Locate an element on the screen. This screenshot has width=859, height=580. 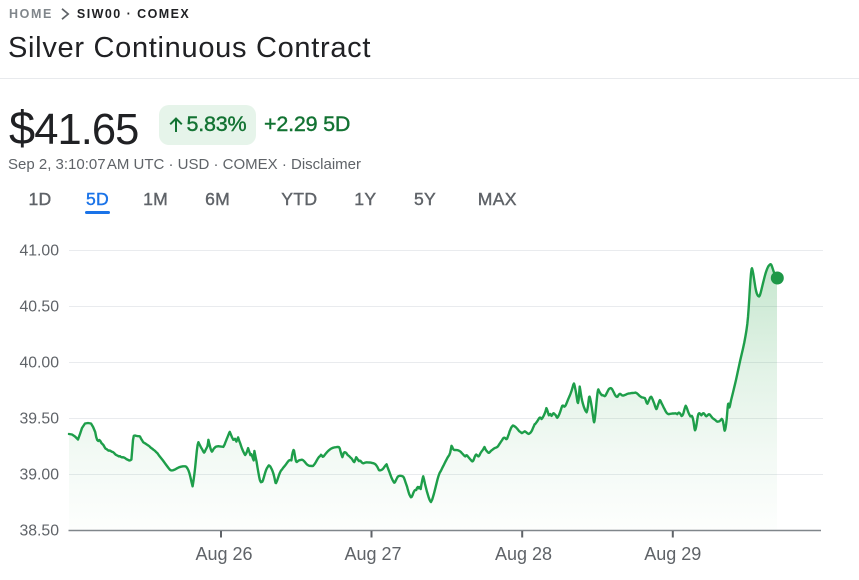
svg-text: Aug 27 is located at coordinates (372, 554).